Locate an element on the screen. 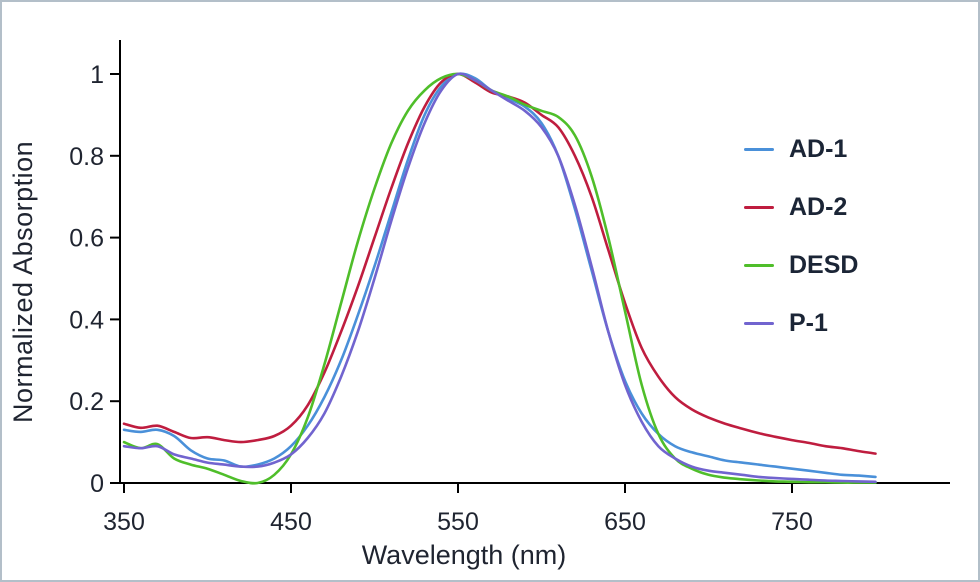  legend-item-p-1: P-1 is located at coordinates (801, 323).